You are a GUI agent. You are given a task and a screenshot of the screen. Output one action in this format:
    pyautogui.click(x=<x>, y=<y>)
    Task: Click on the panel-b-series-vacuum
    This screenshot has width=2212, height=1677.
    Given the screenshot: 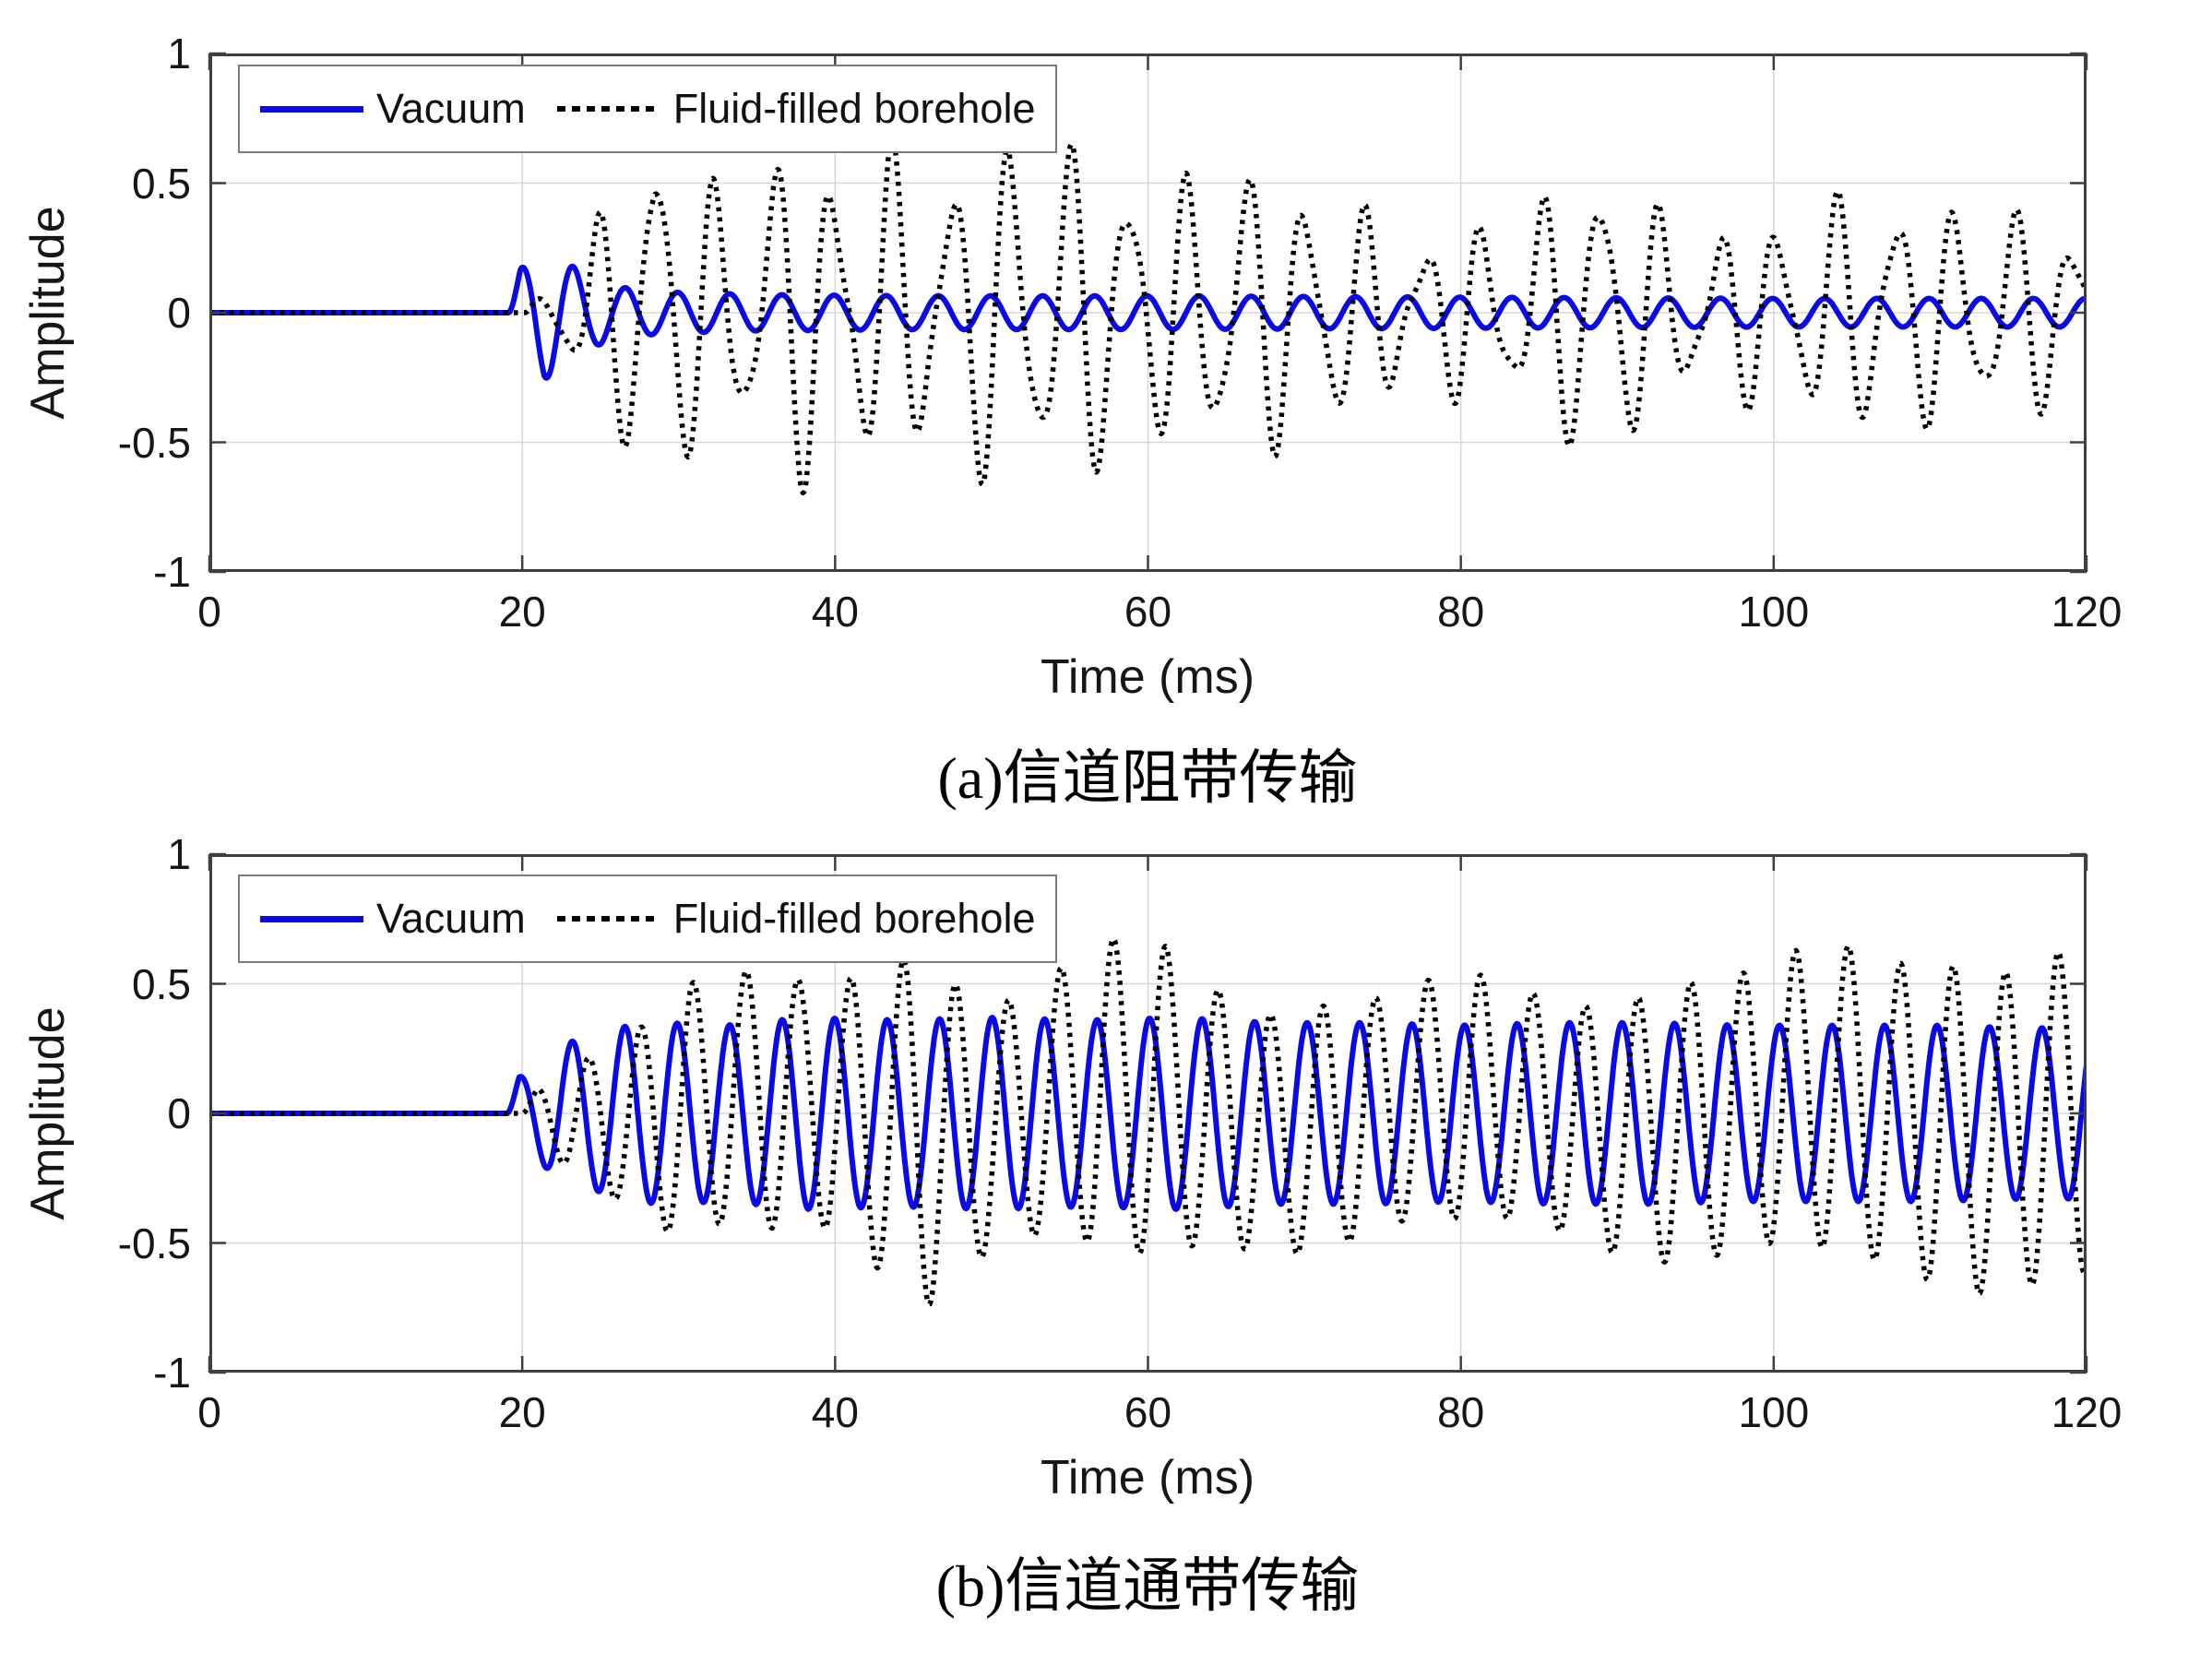 What is the action you would take?
    pyautogui.click(x=1148, y=1113)
    